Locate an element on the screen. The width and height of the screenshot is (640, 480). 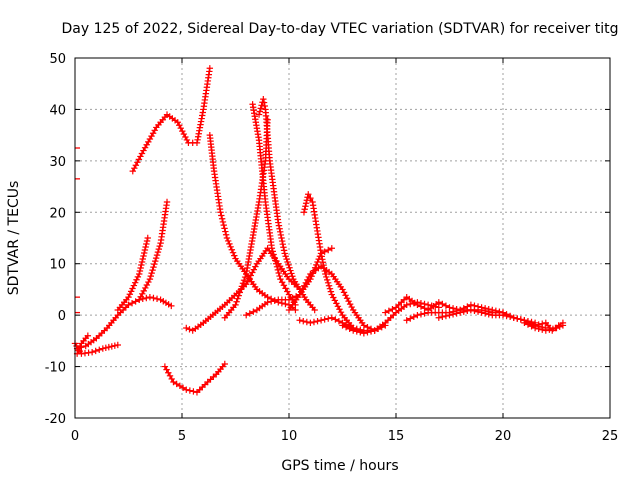
x-tick-label: 0 is located at coordinates (75, 436).